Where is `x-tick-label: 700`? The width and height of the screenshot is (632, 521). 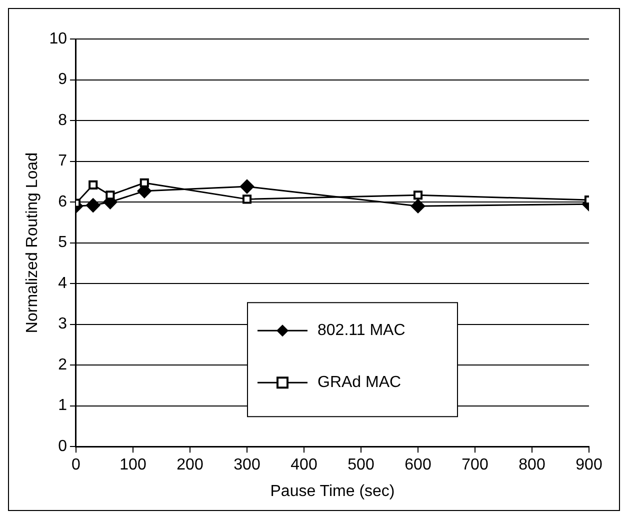 x-tick-label: 700 is located at coordinates (475, 465).